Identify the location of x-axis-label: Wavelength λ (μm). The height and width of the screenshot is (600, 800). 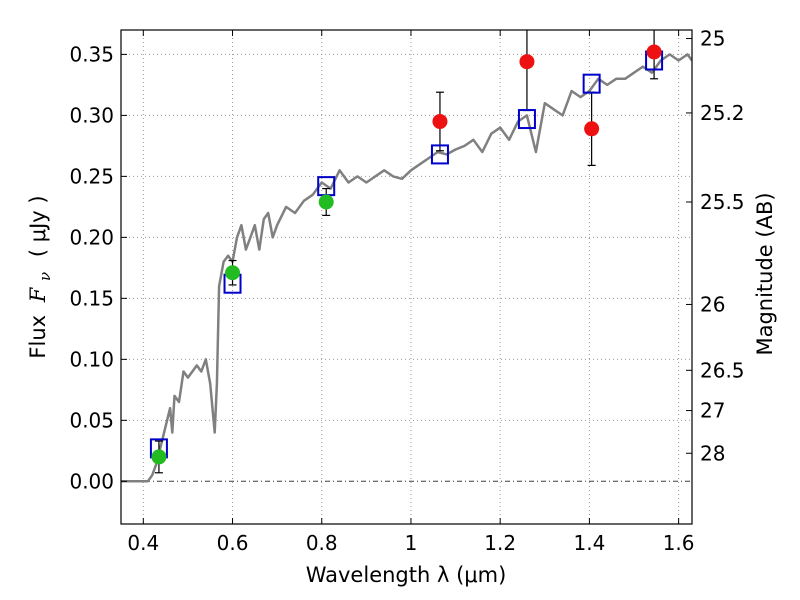
(406, 575).